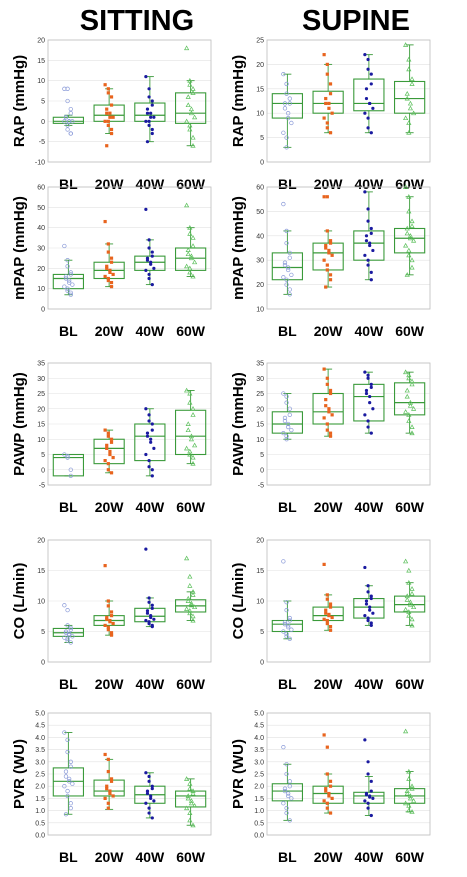 This screenshot has height=877, width=467. Describe the element at coordinates (43, 663) in the screenshot. I see `y-tick-label: 0` at that location.